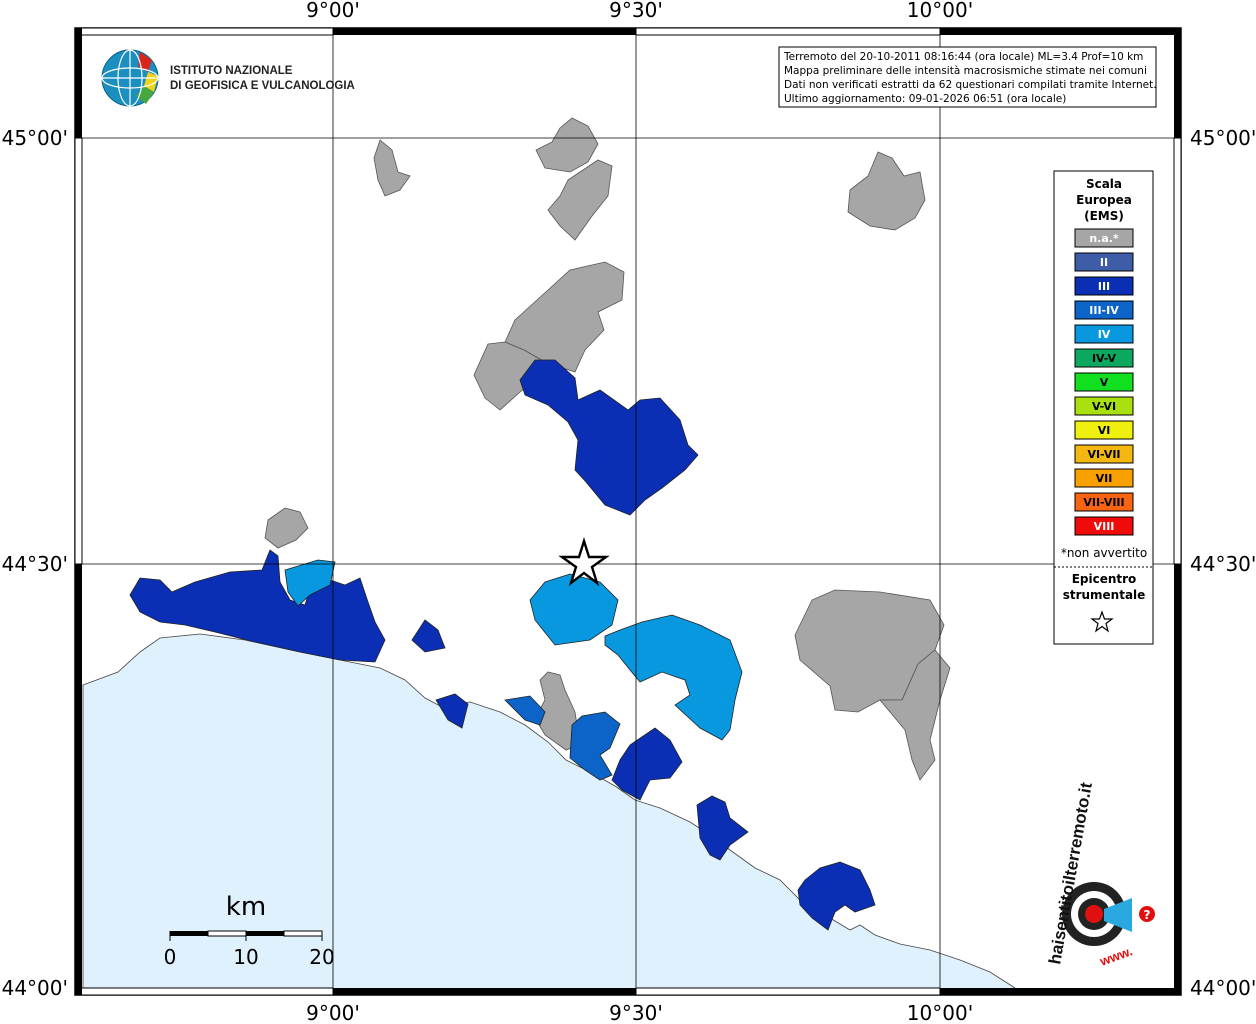 This screenshot has width=1256, height=1024. I want to click on legend-title-2: Europea, so click(1104, 200).